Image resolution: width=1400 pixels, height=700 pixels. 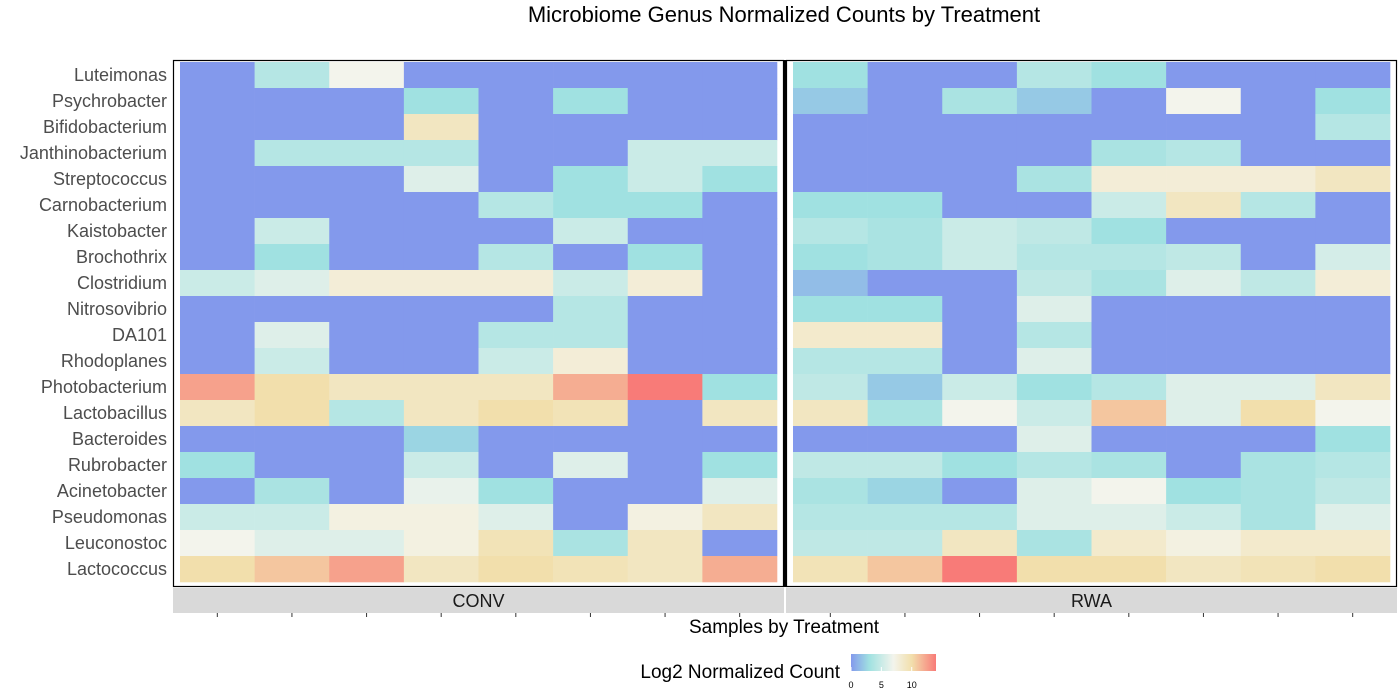 I want to click on y-tick-label: Leuconostoc, so click(x=116, y=543).